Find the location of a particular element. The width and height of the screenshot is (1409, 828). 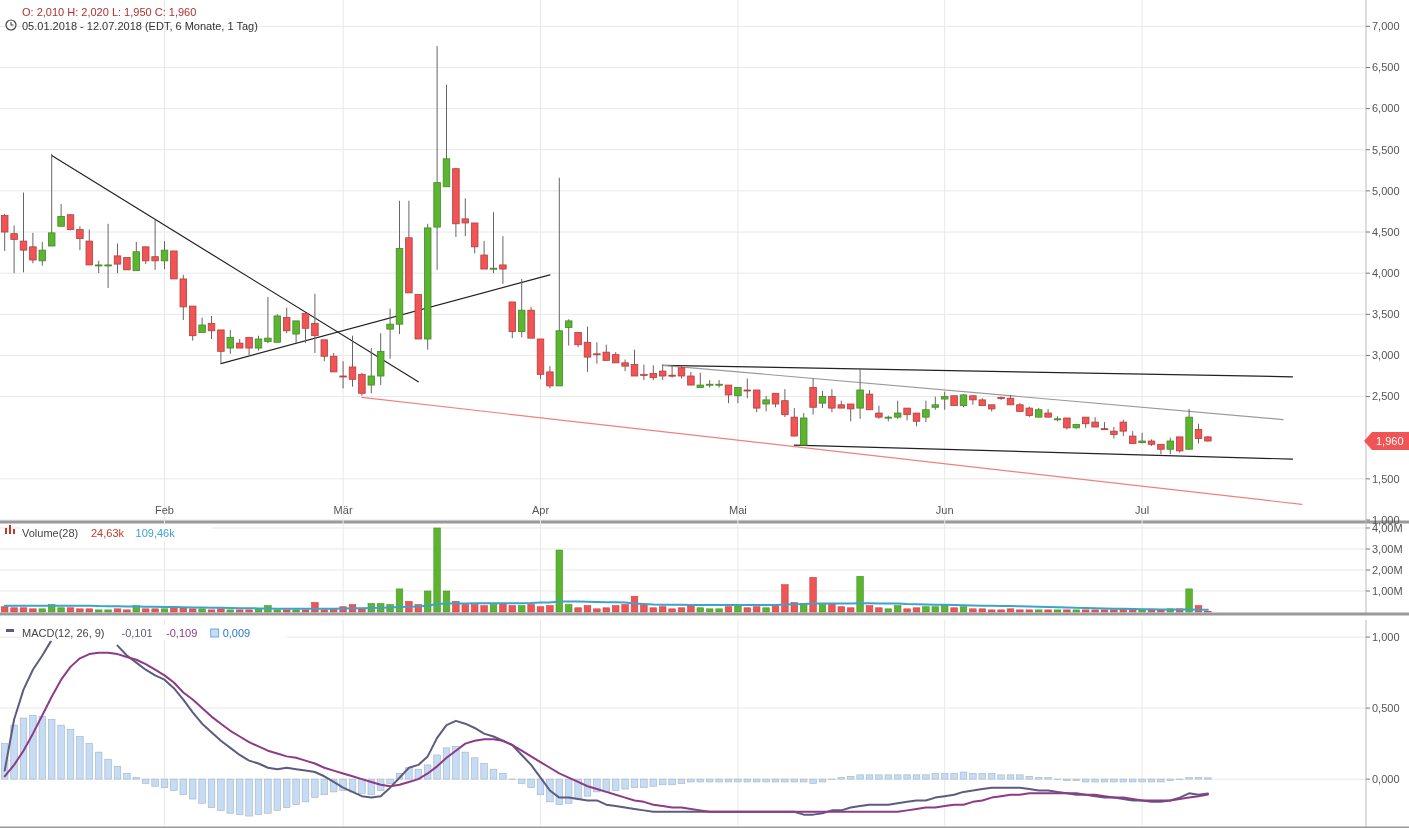

y-tick-label: 5,500 is located at coordinates (1386, 149).